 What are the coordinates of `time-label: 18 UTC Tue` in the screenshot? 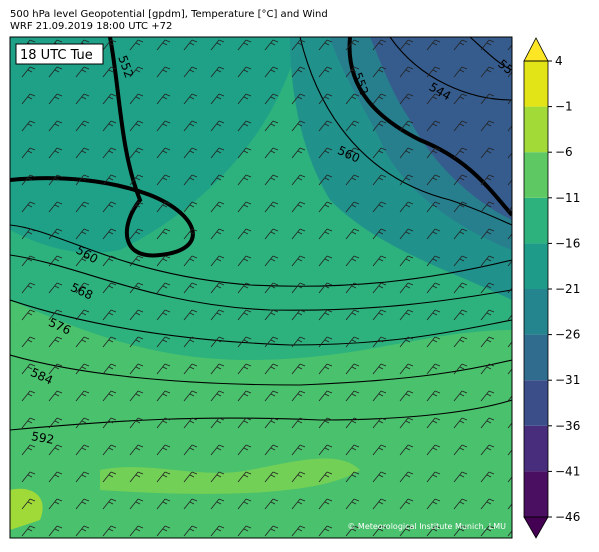 It's located at (56, 55).